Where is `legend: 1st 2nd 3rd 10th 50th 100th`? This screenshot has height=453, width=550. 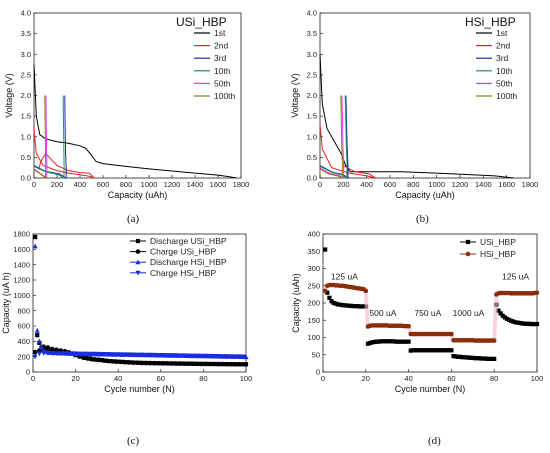
legend: 1st 2nd 3rd 10th 50th 100th is located at coordinates (215, 64).